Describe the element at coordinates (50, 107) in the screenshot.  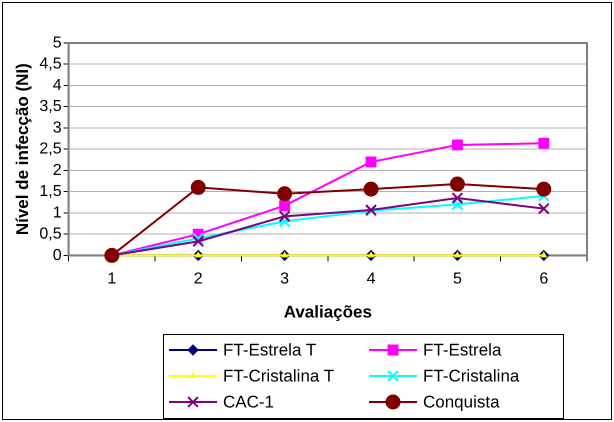
I see `y-tick-label: 3,5` at that location.